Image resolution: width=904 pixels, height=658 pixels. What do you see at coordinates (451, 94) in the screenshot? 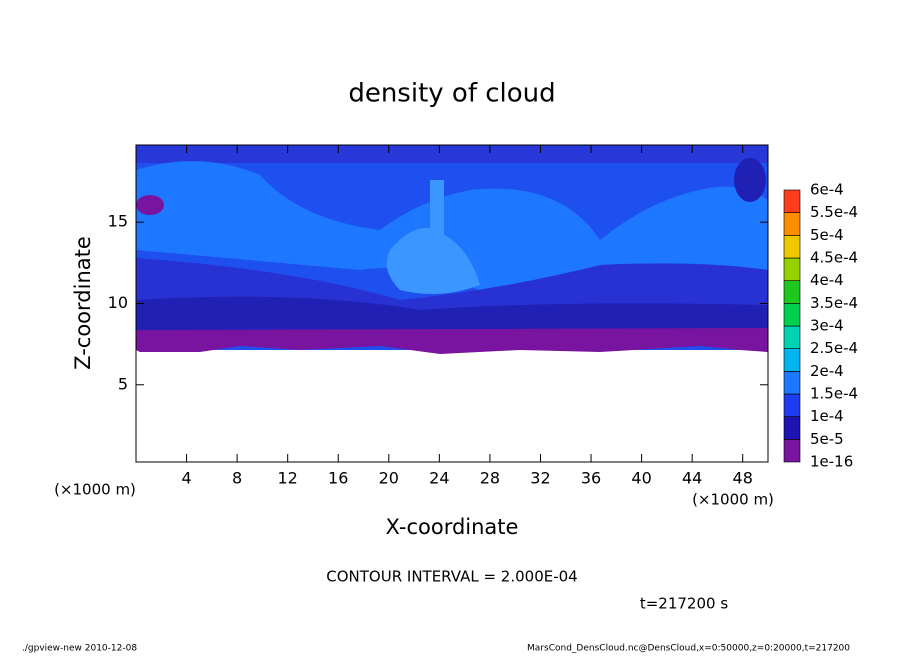
I see `chart-title: density of cloud` at bounding box center [451, 94].